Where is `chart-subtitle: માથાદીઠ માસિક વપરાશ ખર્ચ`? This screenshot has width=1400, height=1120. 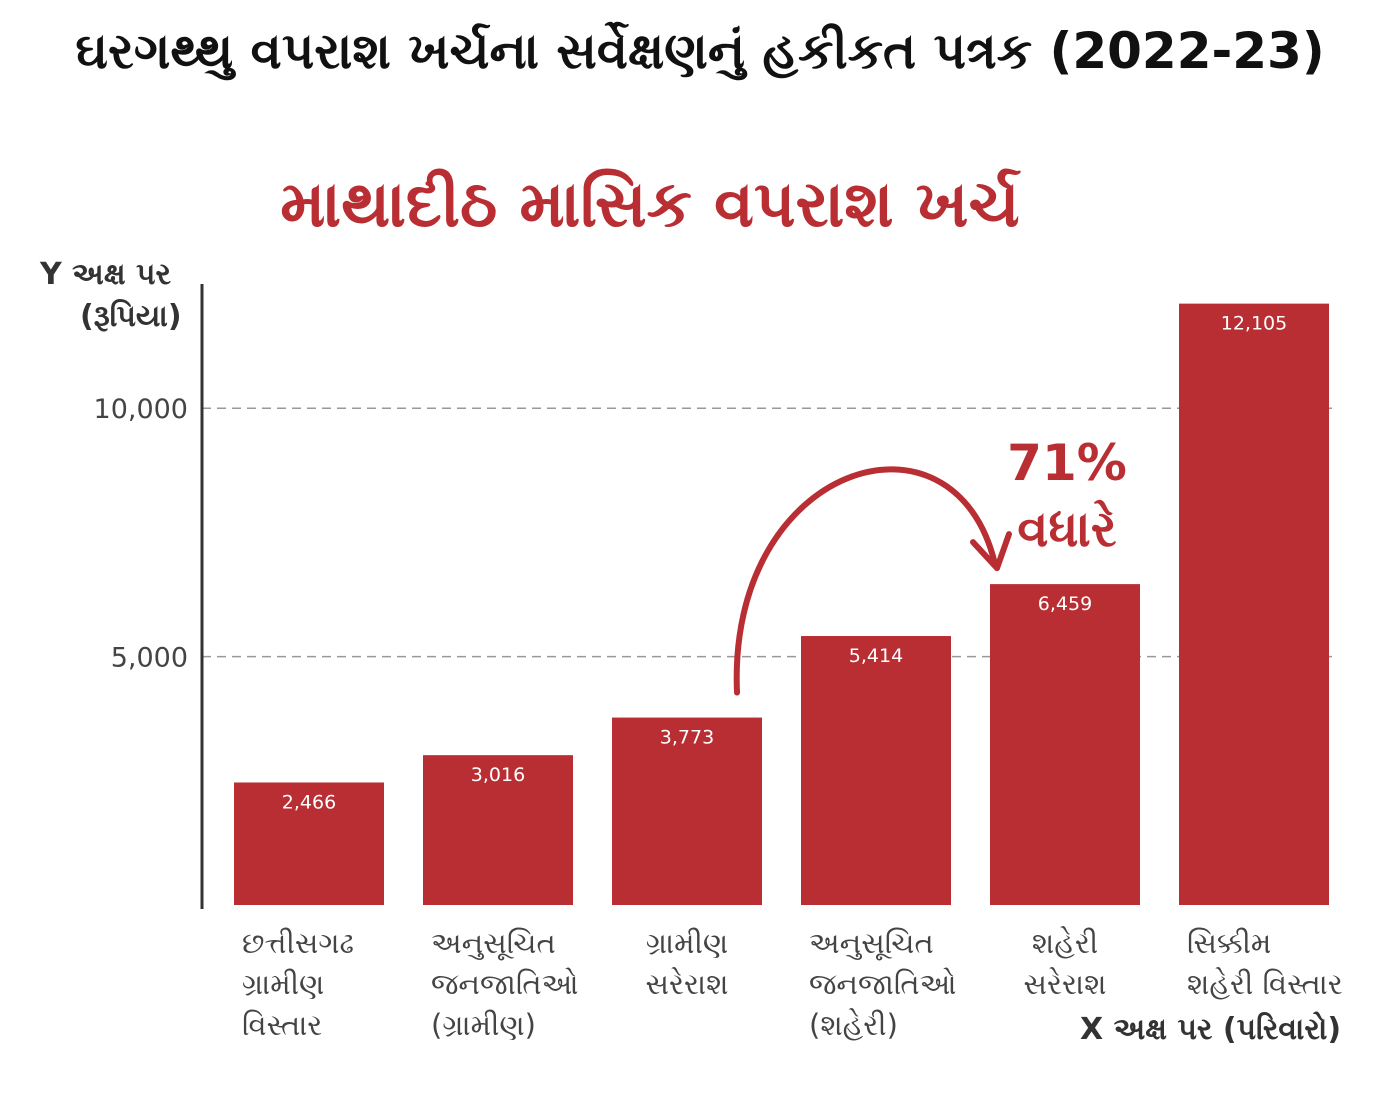
chart-subtitle: માથાદીઠ માસિક વપરાશ ખર્ચ is located at coordinates (650, 205).